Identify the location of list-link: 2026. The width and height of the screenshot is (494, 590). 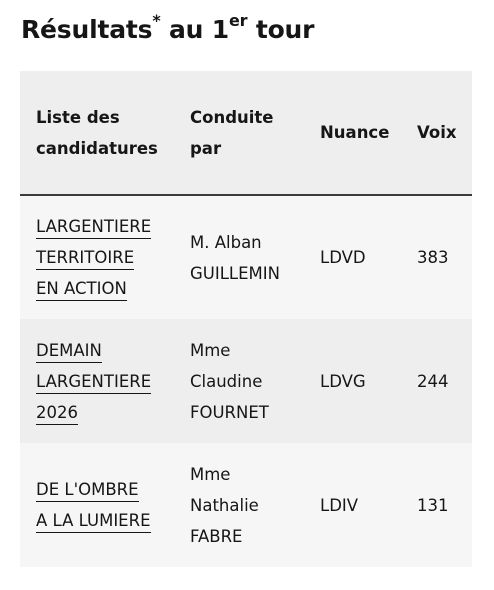
(57, 413).